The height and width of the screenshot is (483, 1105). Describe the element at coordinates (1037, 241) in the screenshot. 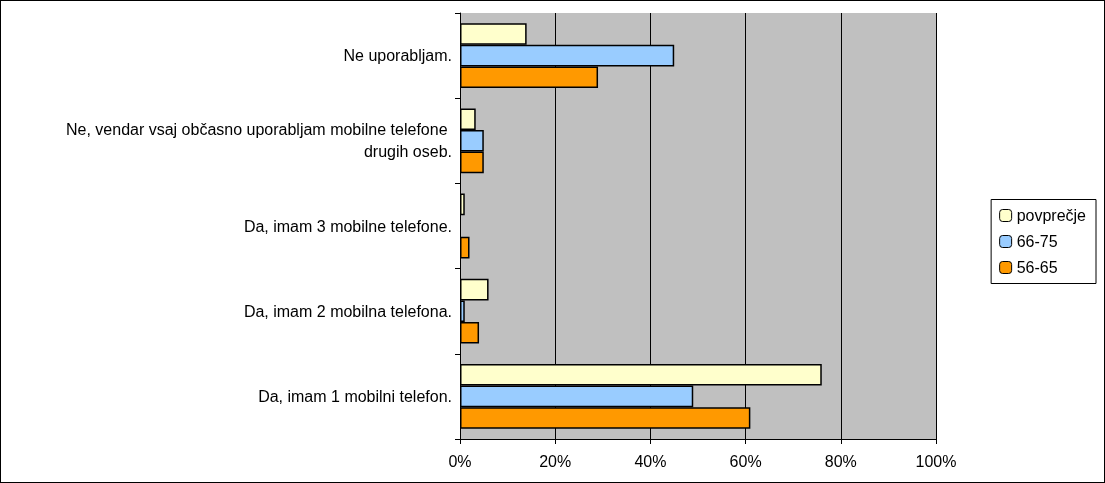

I see `legend-label: 66-75` at that location.